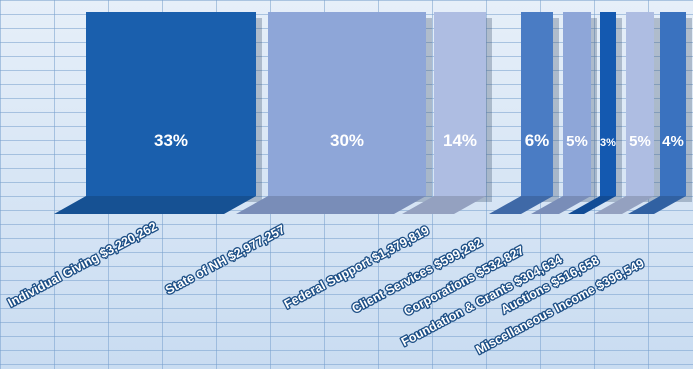  What do you see at coordinates (608, 143) in the screenshot?
I see `percent-label: 3%` at bounding box center [608, 143].